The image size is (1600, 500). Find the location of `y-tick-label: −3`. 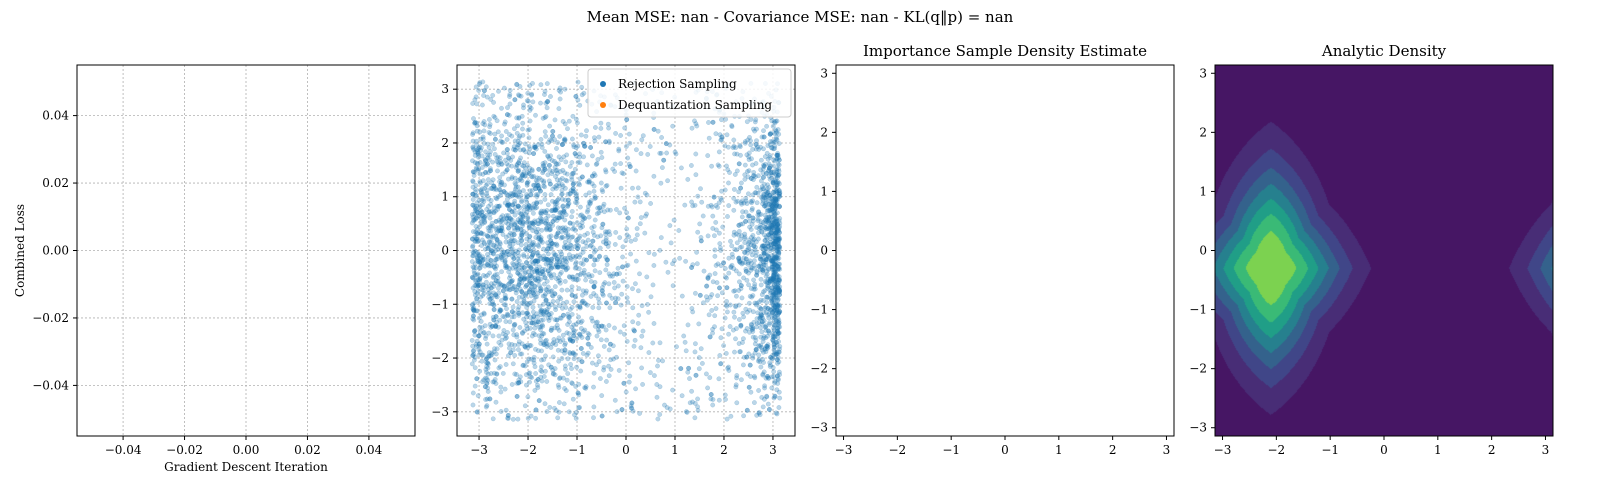

y-tick-label: −3 is located at coordinates (440, 412).